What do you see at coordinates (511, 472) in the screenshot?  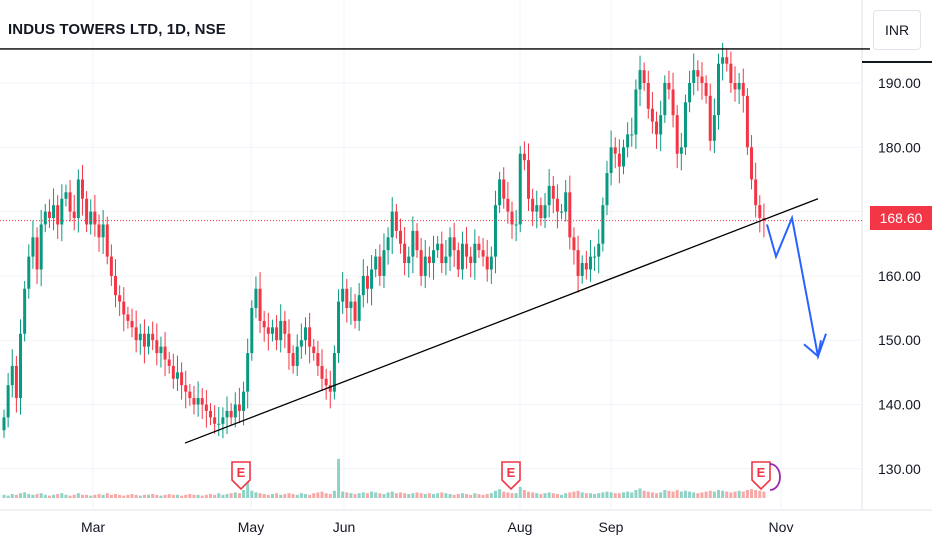 I see `earnings-marker-label: E` at bounding box center [511, 472].